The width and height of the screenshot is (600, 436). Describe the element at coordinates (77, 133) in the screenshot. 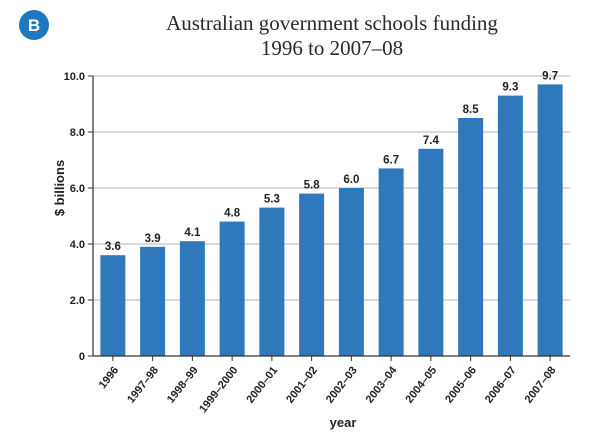

I see `y-tick-label: 8.0` at that location.